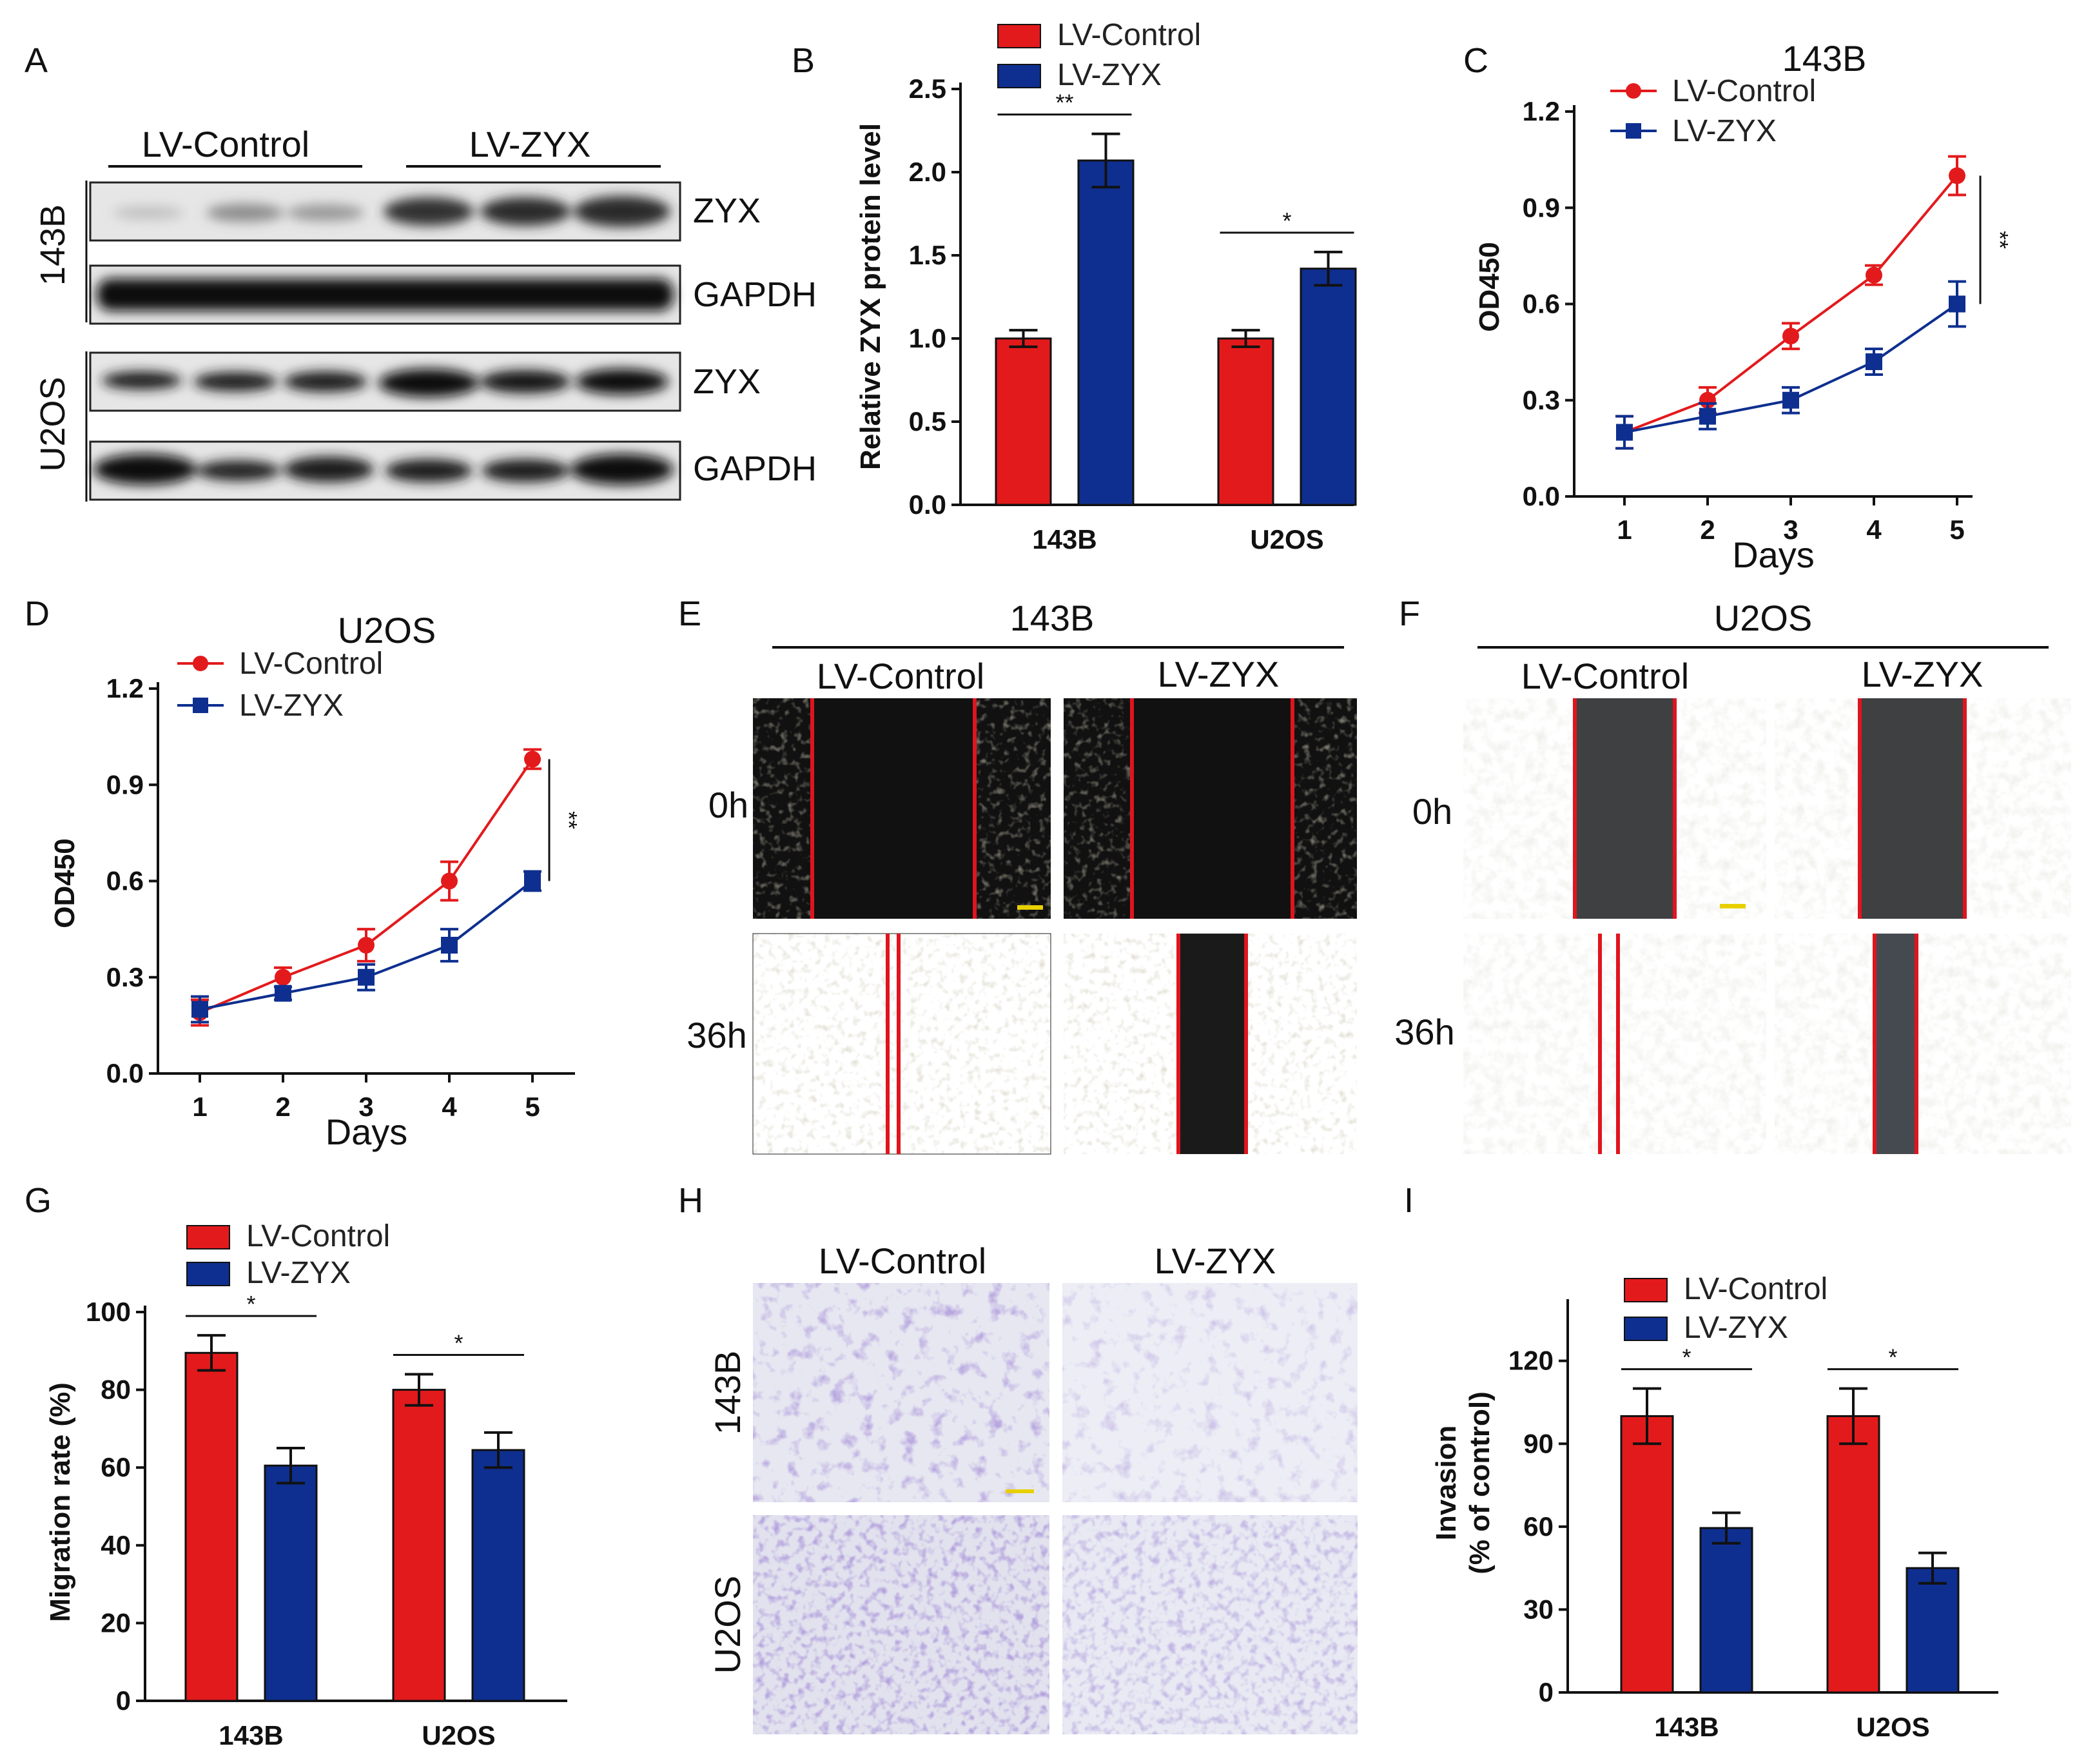 The width and height of the screenshot is (2086, 1764). What do you see at coordinates (225, 144) in the screenshot?
I see `blot-group-label: LV-Control` at bounding box center [225, 144].